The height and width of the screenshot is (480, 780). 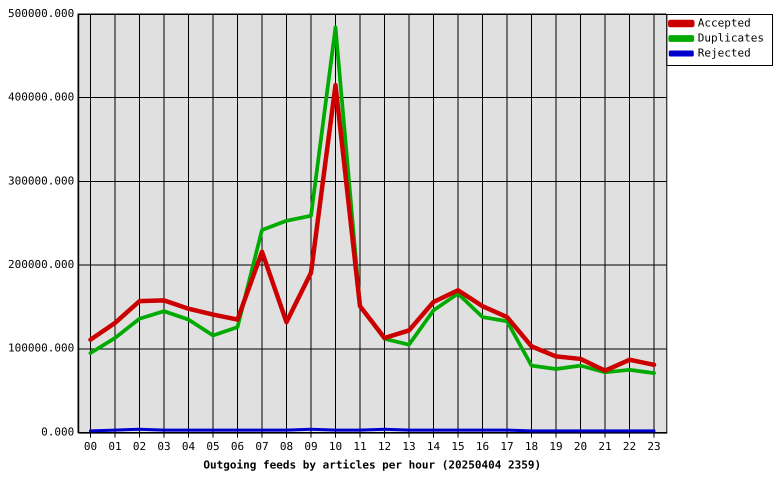 What do you see at coordinates (115, 447) in the screenshot?
I see `x-tick-label: 01` at bounding box center [115, 447].